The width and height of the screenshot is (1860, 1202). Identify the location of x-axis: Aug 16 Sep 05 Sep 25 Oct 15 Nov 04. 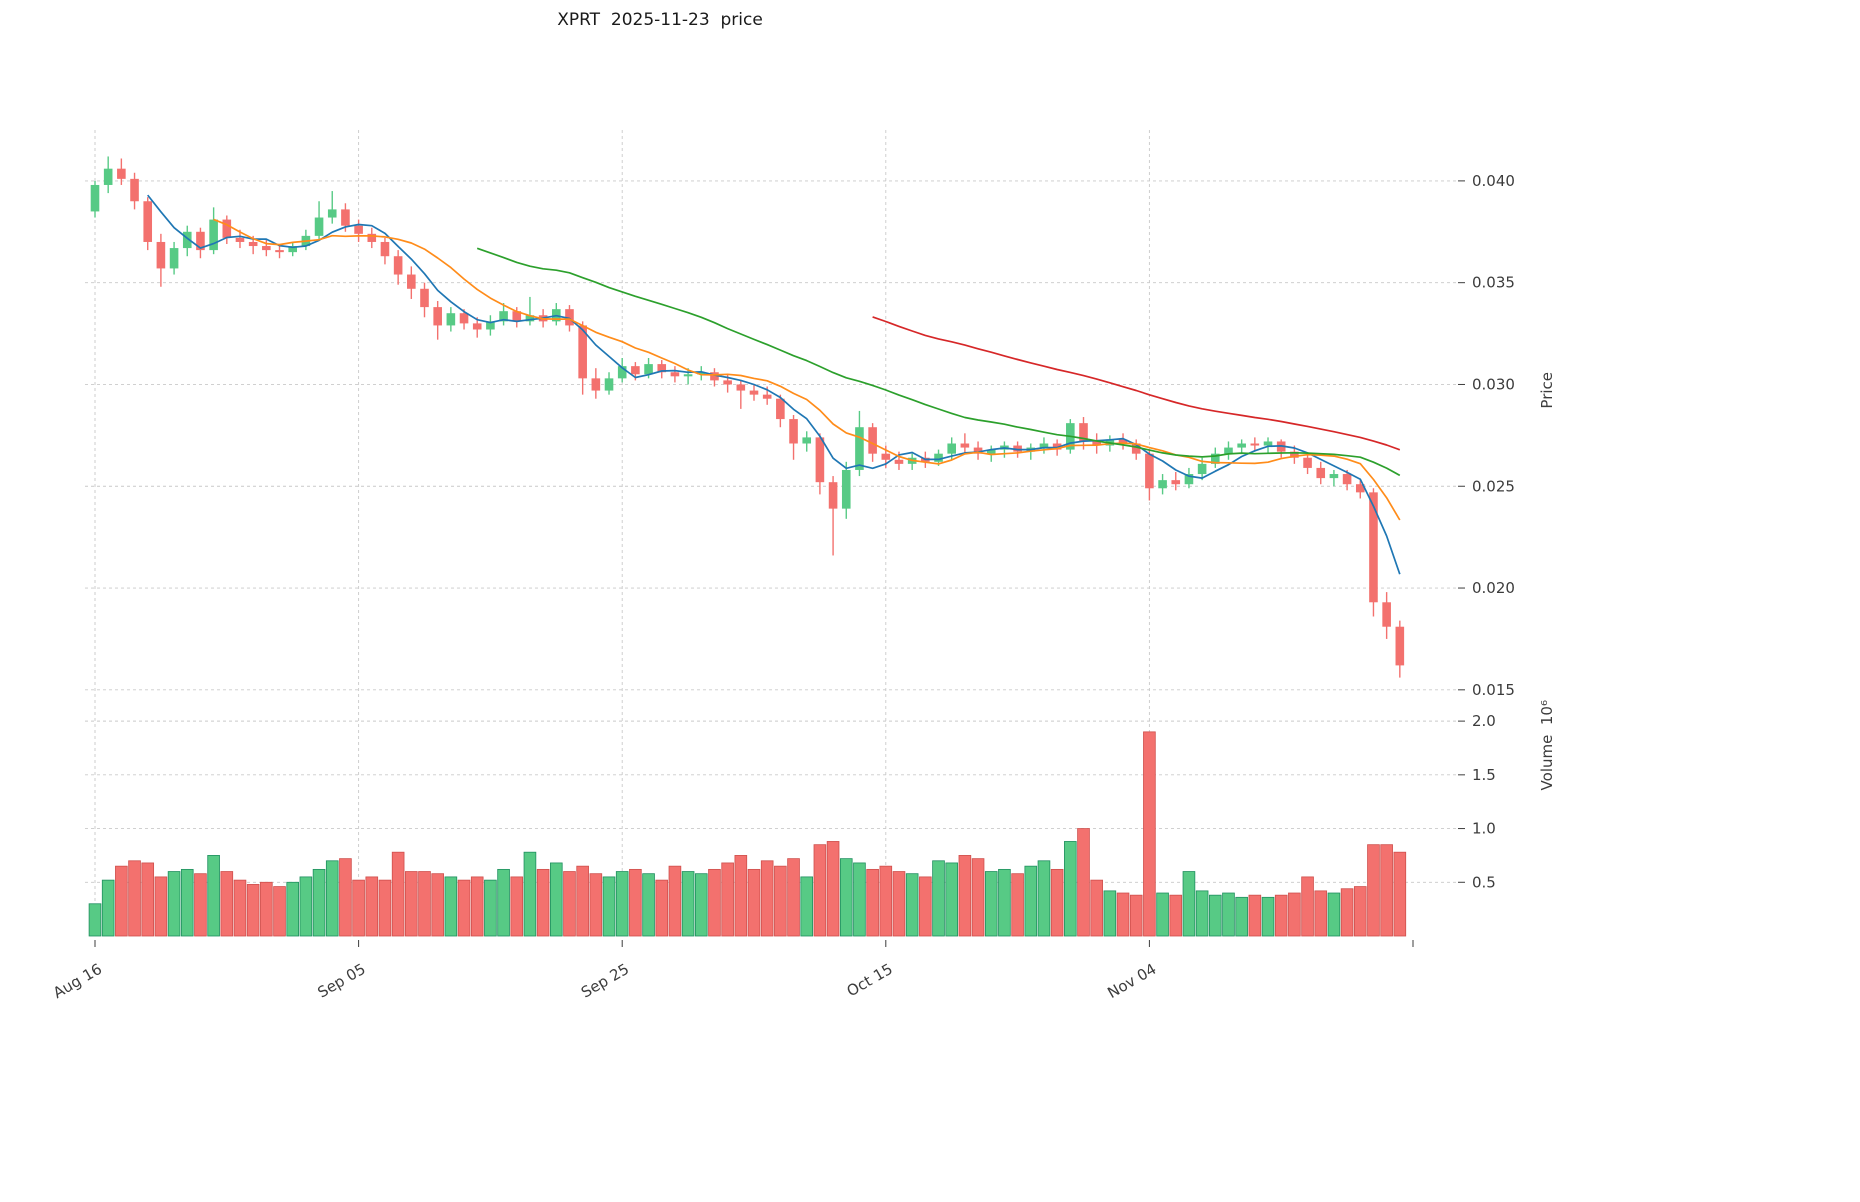
(732, 971).